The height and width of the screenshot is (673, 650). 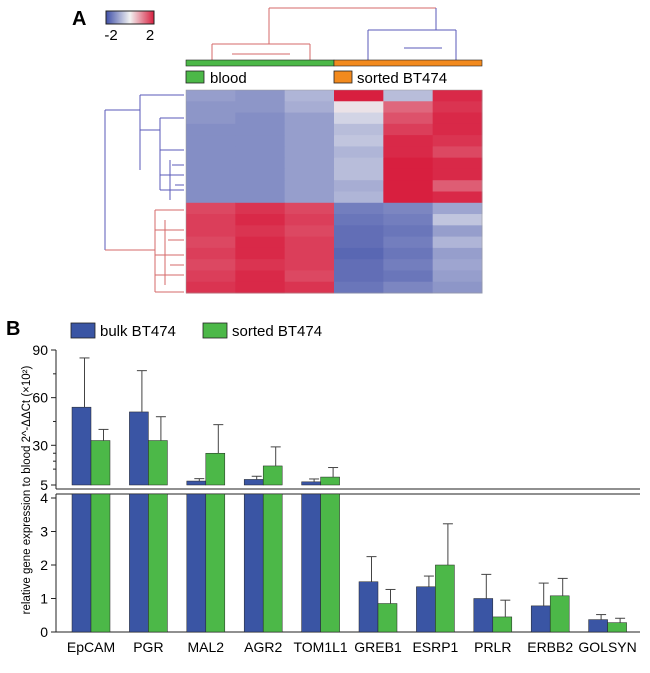 I want to click on bar-legend: bulk BT474 sorted BT474, so click(x=196, y=331).